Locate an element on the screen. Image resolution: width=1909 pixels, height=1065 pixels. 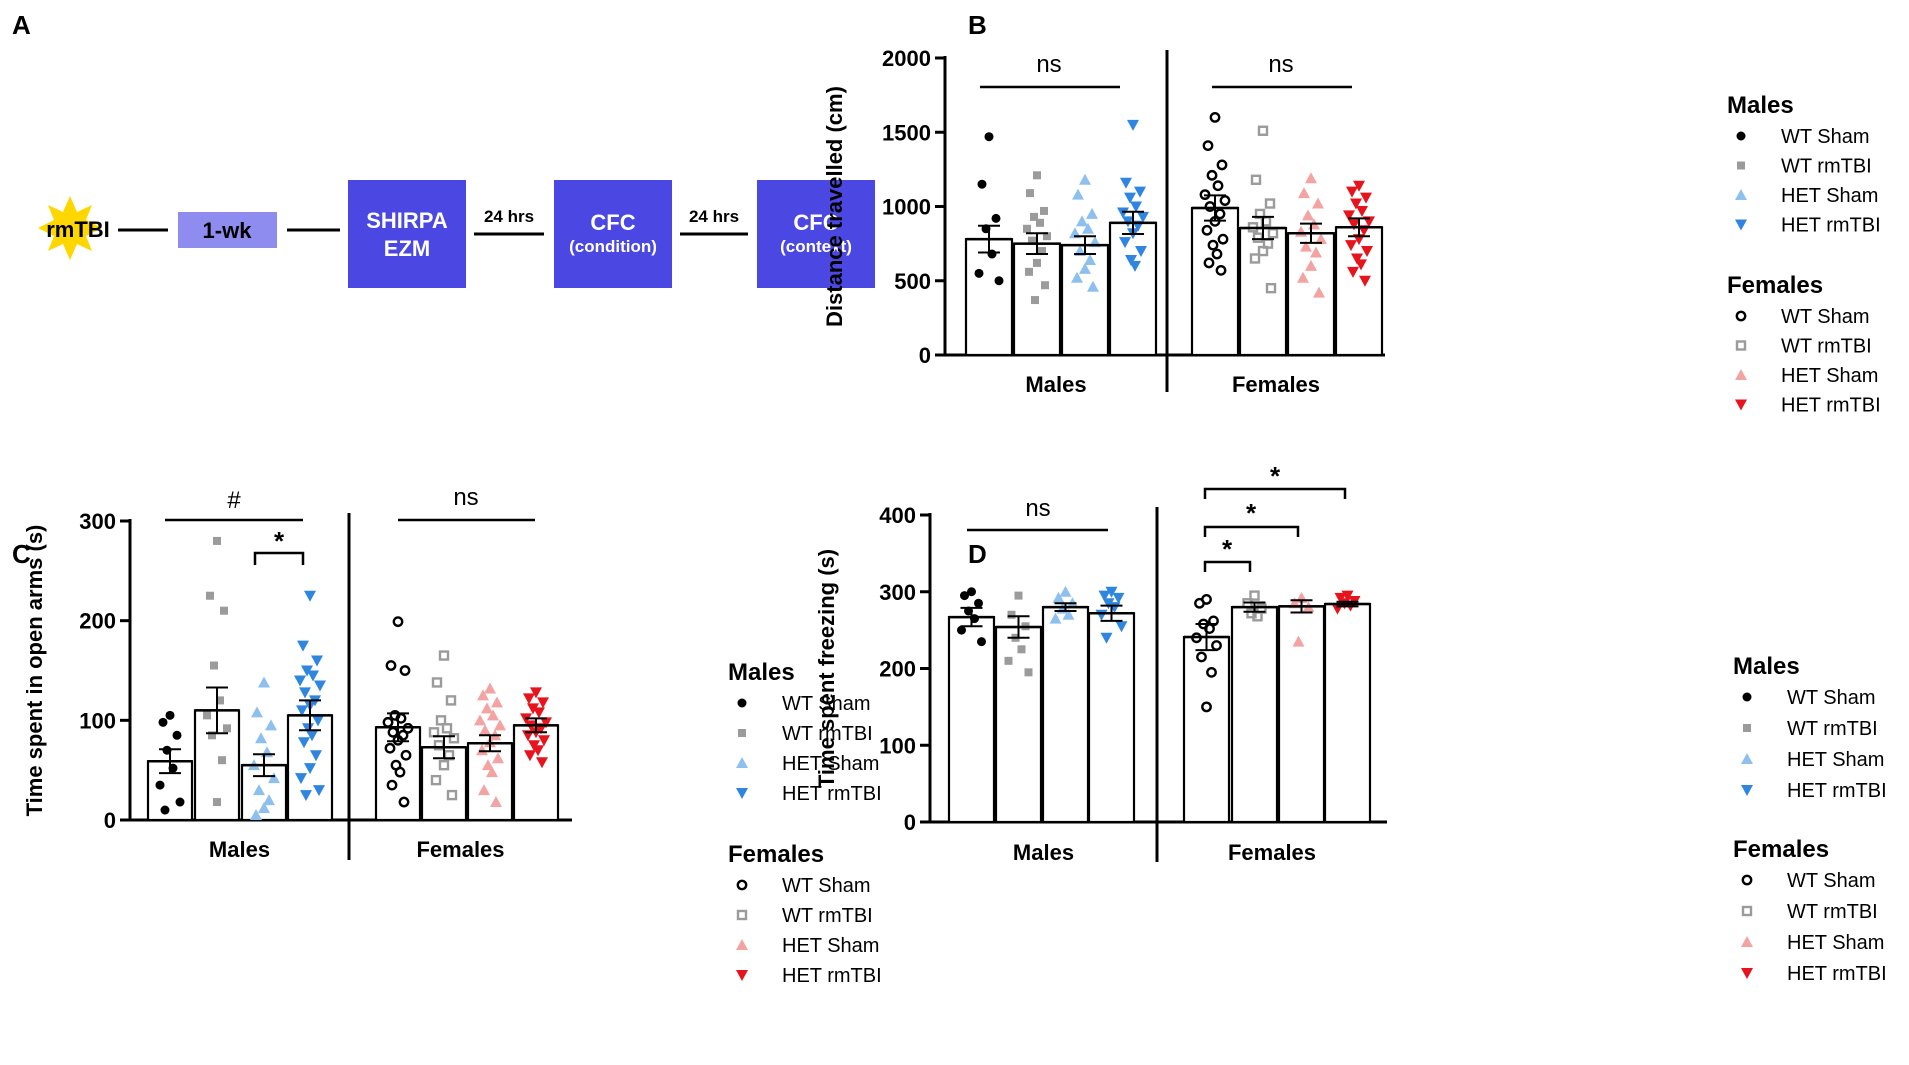
significance-label: * is located at coordinates (1251, 513).